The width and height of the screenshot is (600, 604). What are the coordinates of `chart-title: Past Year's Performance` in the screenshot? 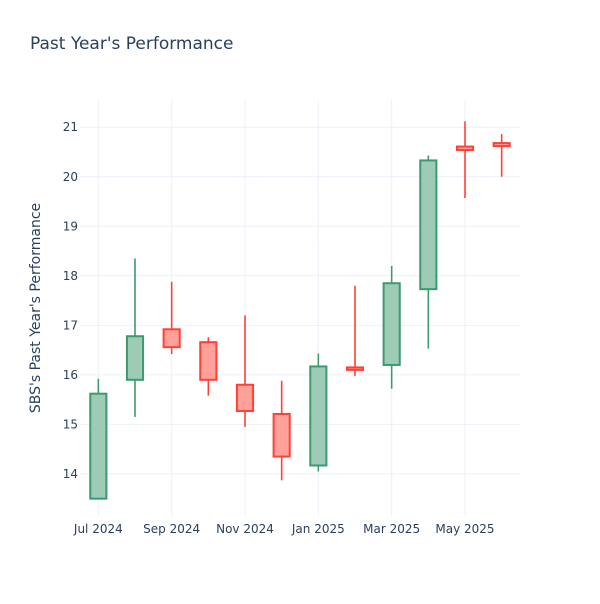 It's located at (132, 44).